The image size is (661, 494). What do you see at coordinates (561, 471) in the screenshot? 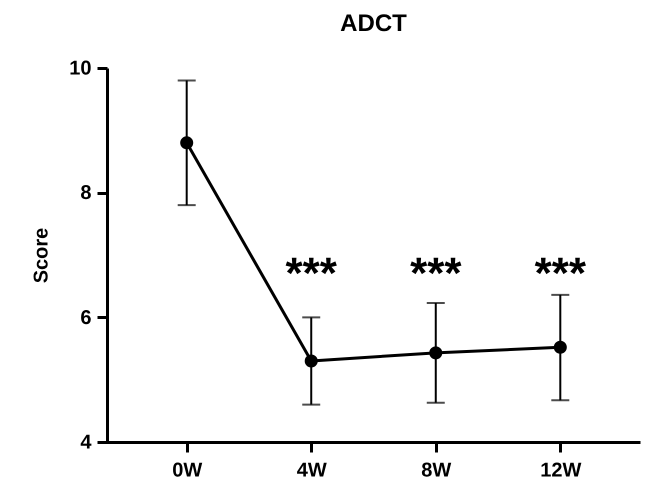
I see `x-tick-label: 12W` at bounding box center [561, 471].